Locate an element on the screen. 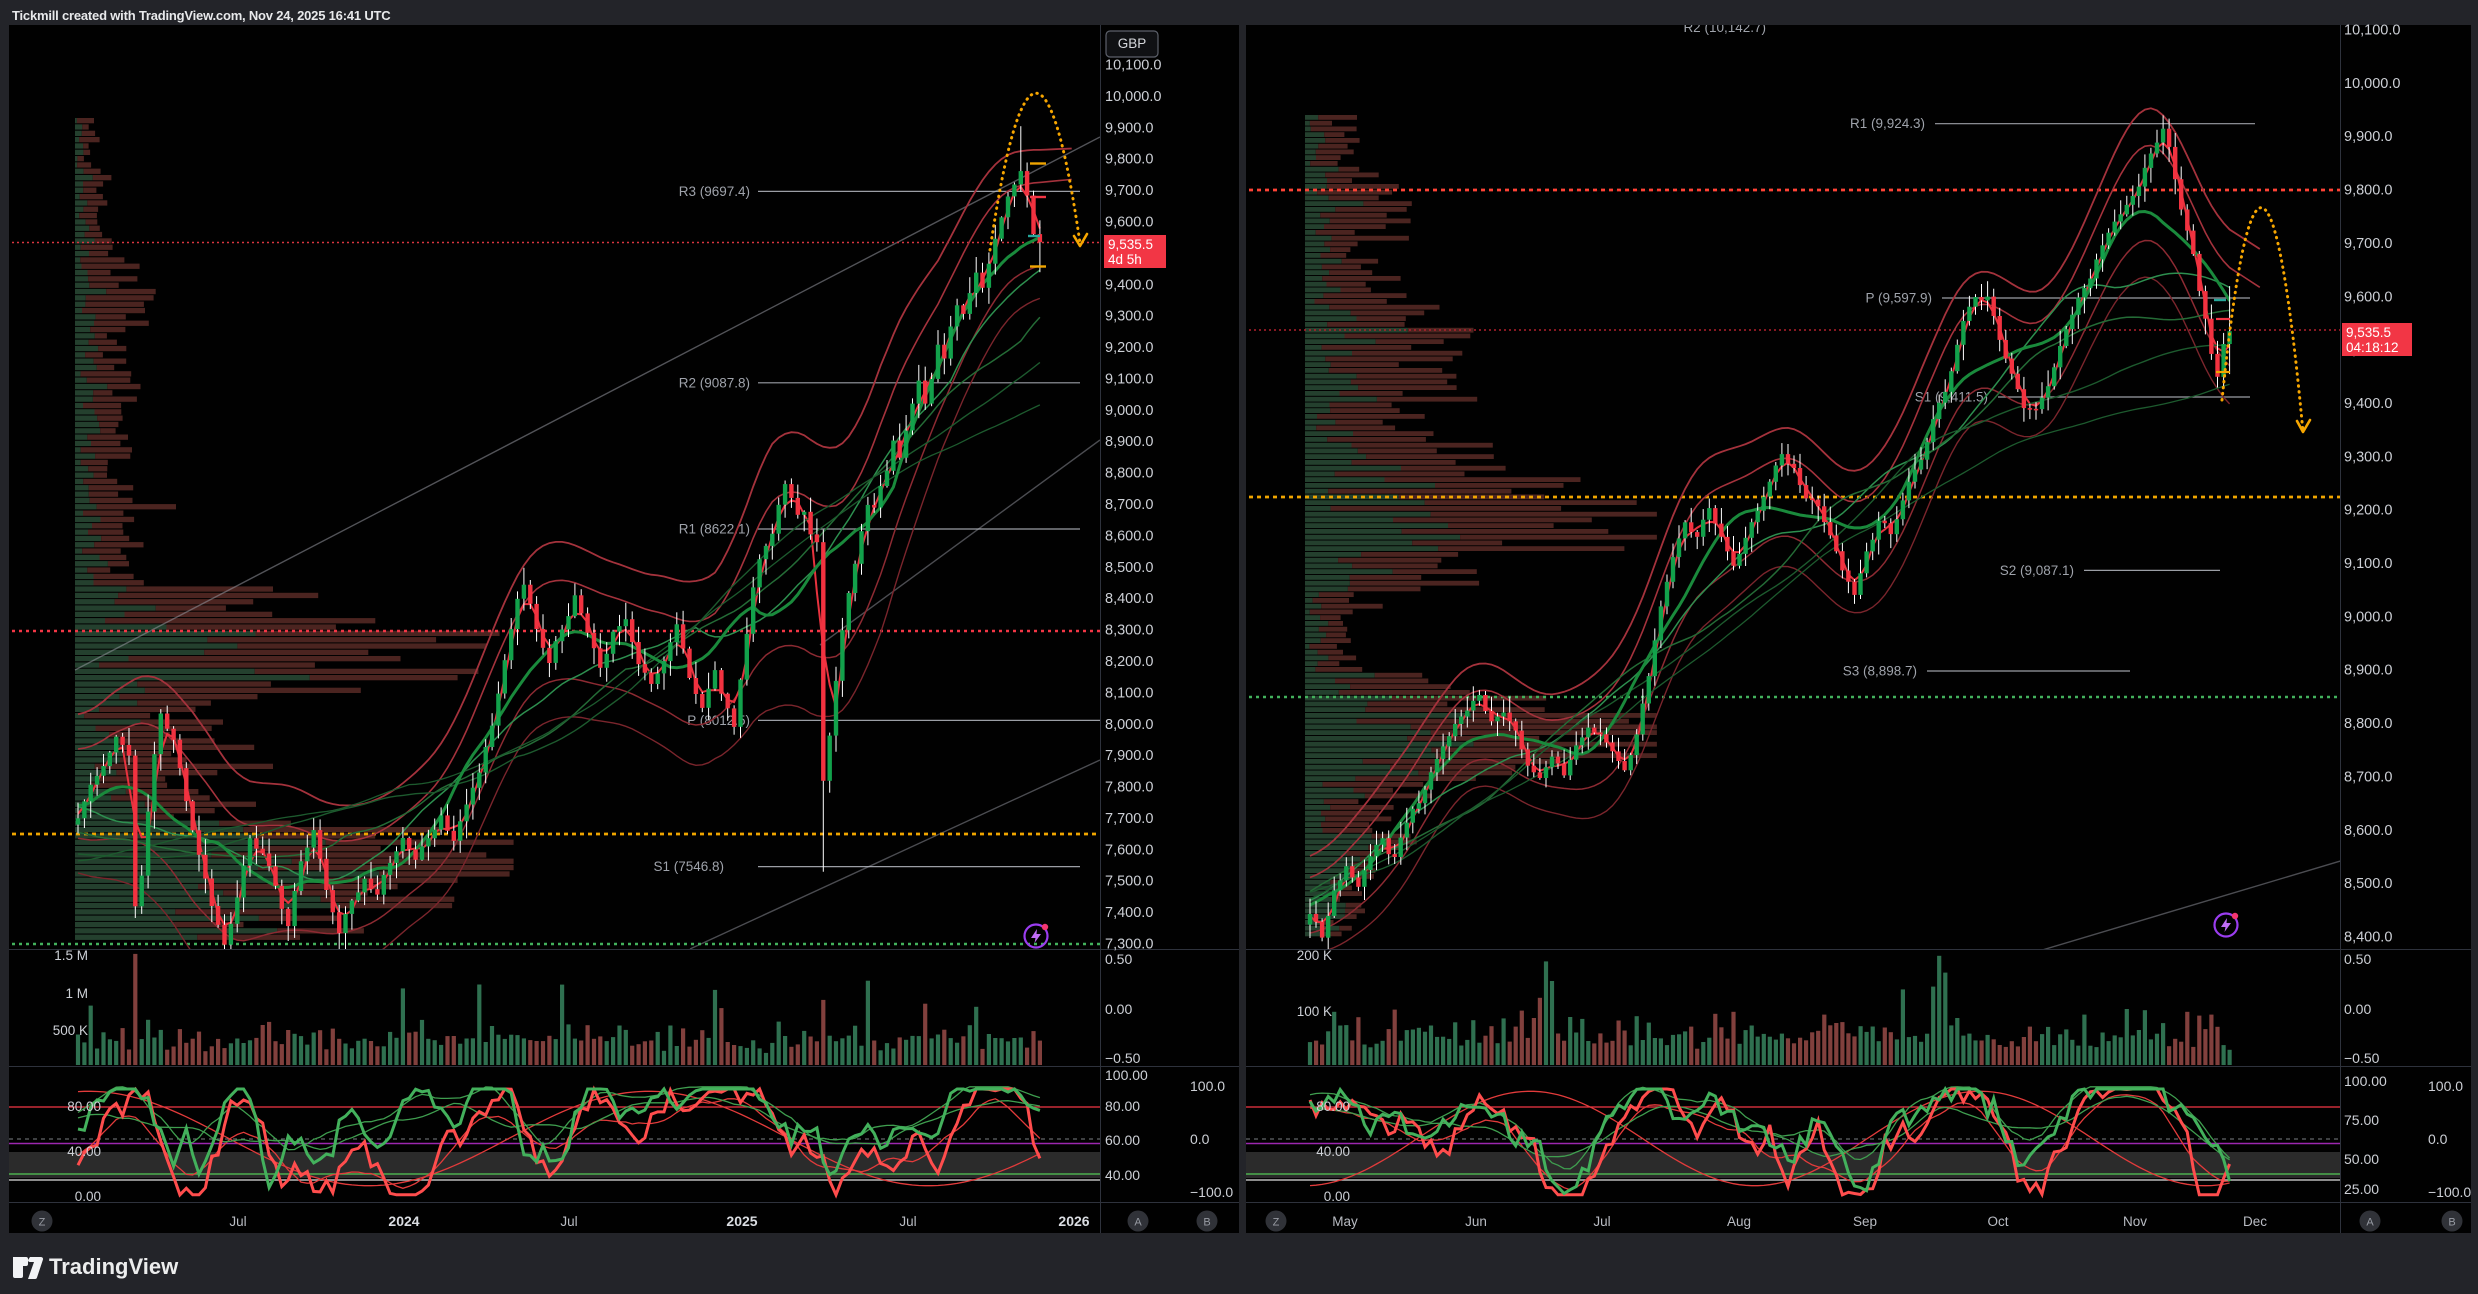  svg-text: 100 K is located at coordinates (1314, 1011).